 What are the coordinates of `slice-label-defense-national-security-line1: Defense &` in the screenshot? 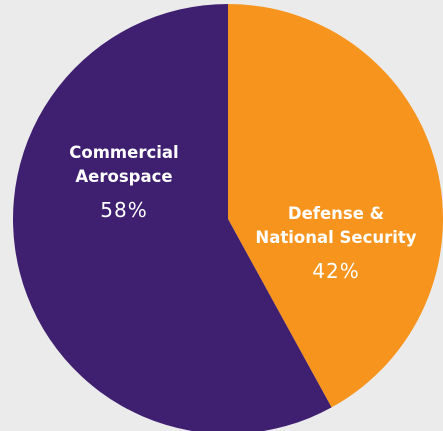 It's located at (336, 213).